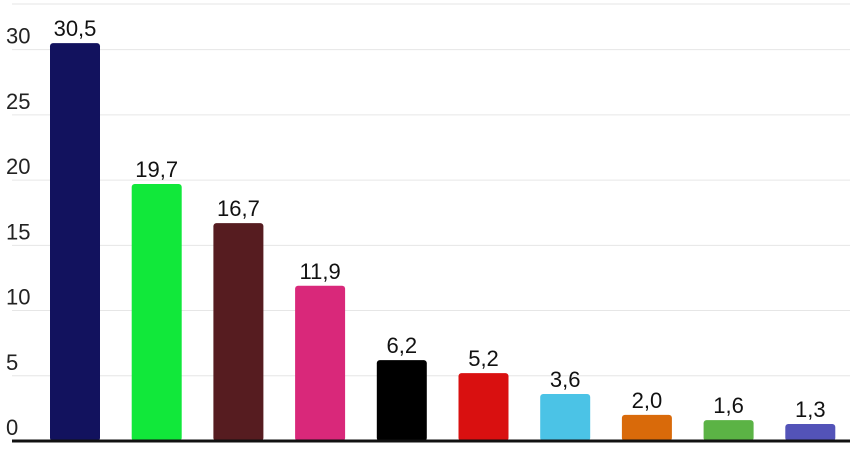  Describe the element at coordinates (18, 297) in the screenshot. I see `y-tick-label: 10` at that location.